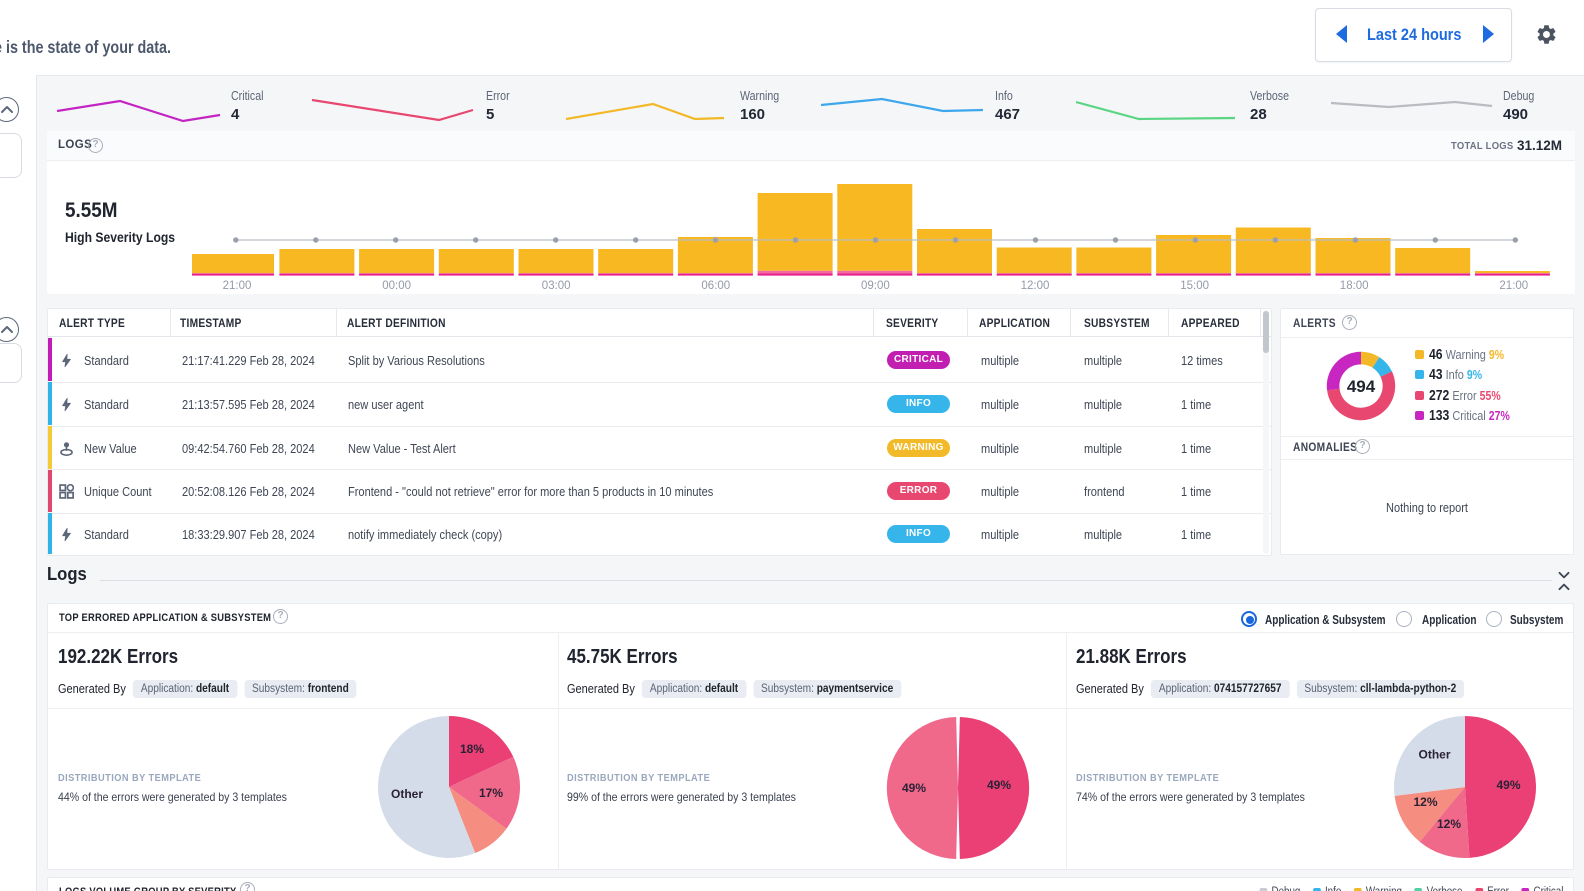 The image size is (1584, 891). I want to click on svg-text: 03:00, so click(556, 286).